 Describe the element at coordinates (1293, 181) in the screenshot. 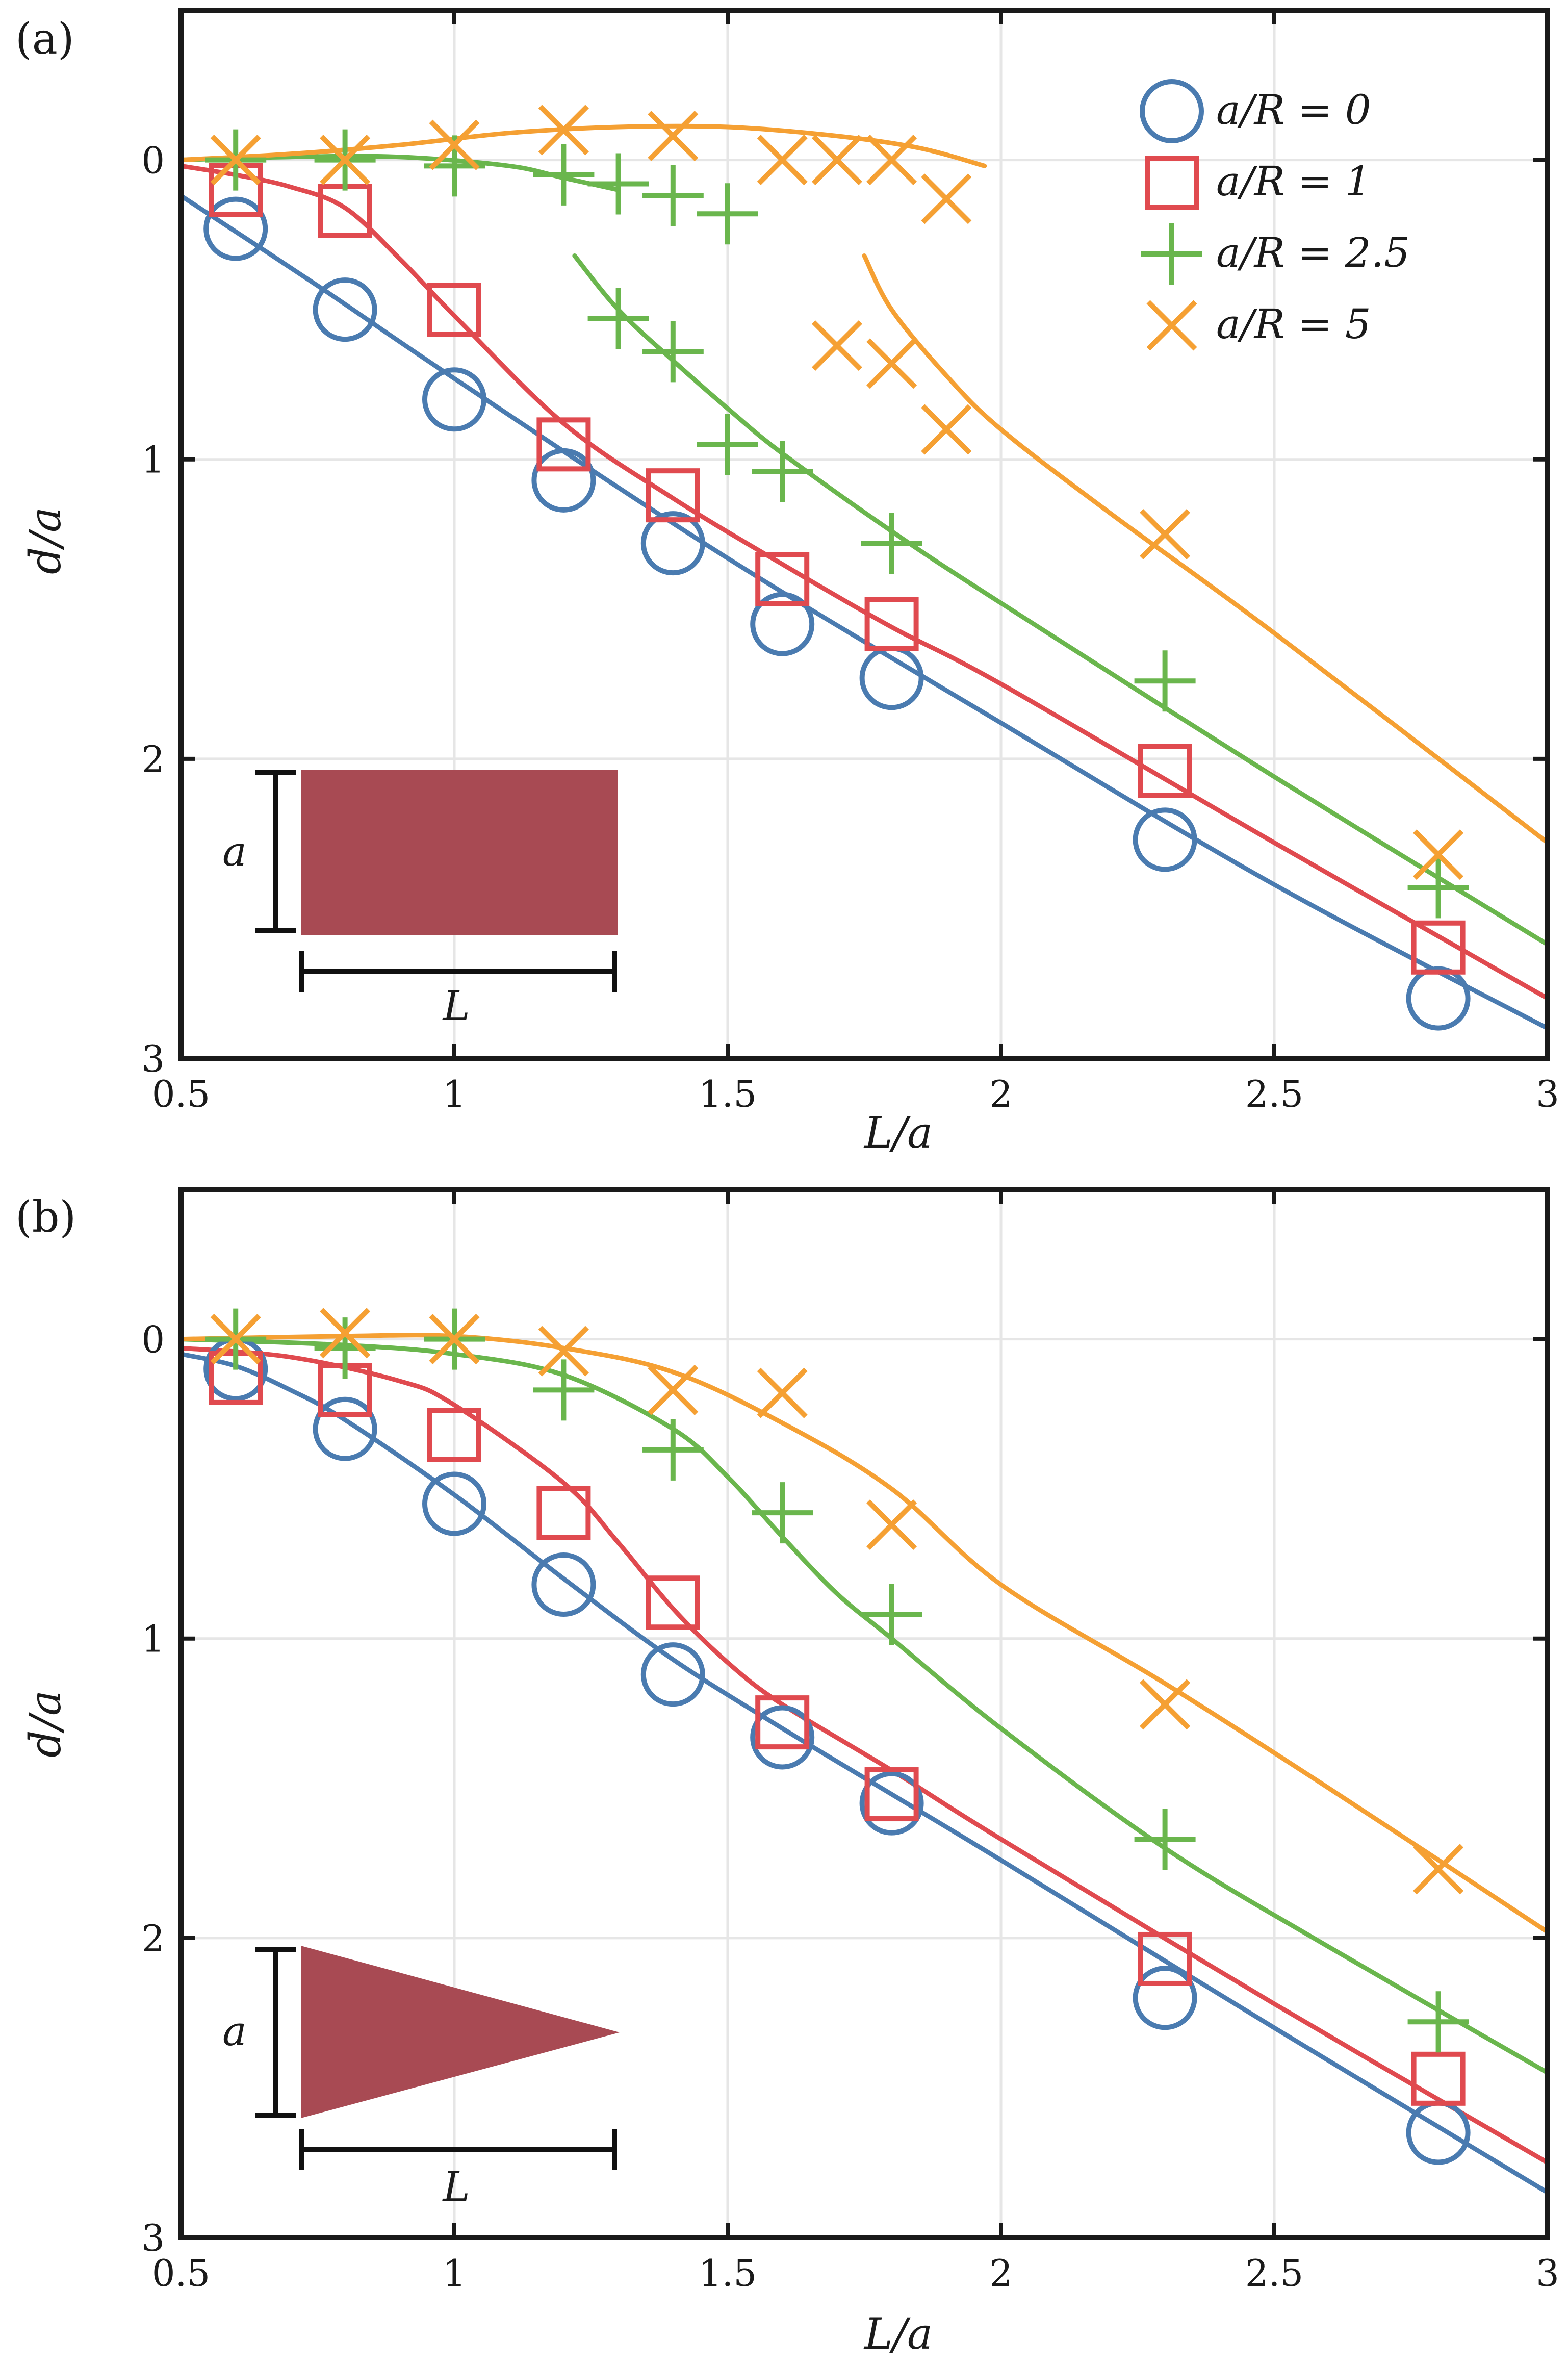

I see `legend-label-1: a/R = 1` at that location.